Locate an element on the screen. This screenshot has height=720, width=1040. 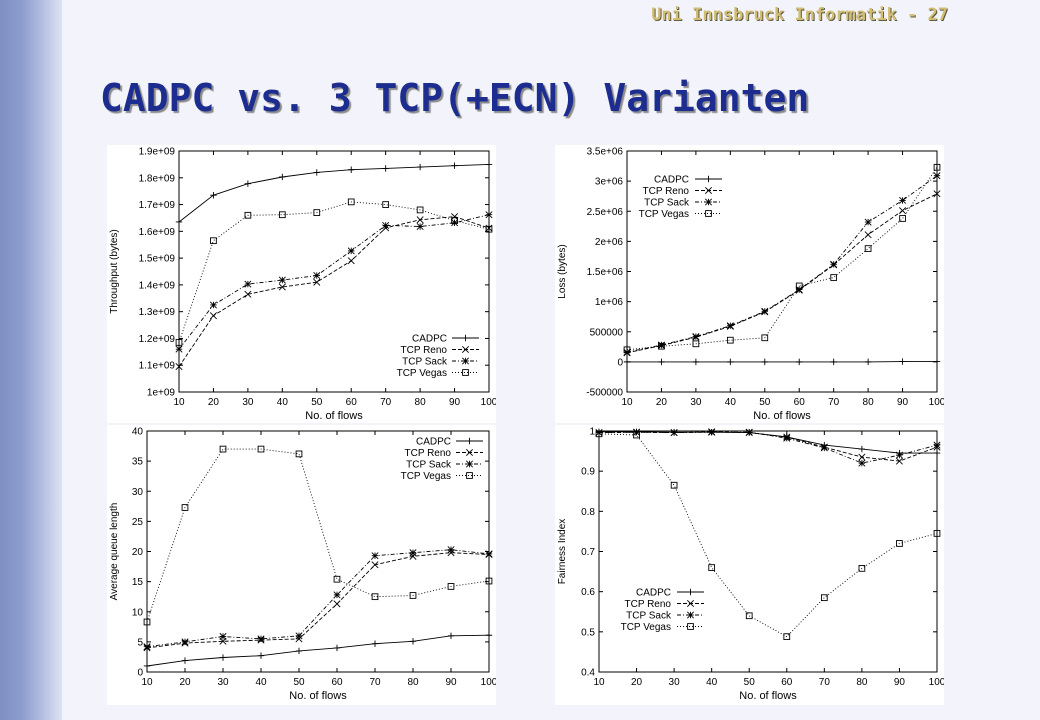
series-tcp-reno is located at coordinates (318, 600).